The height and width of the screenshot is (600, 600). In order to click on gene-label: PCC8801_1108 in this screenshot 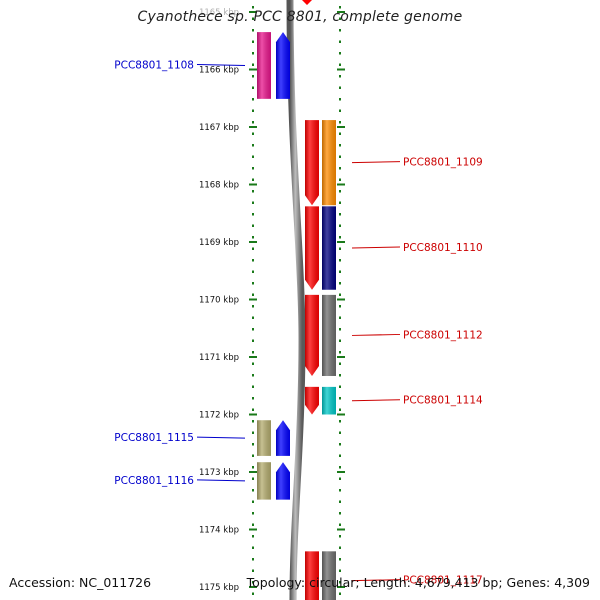, I will do `click(154, 65)`.